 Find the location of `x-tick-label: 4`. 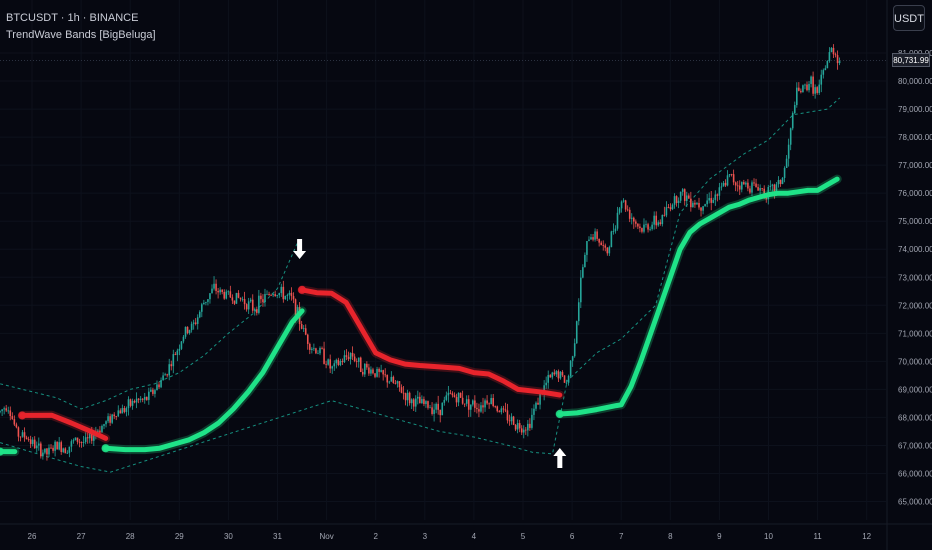

x-tick-label: 4 is located at coordinates (474, 536).